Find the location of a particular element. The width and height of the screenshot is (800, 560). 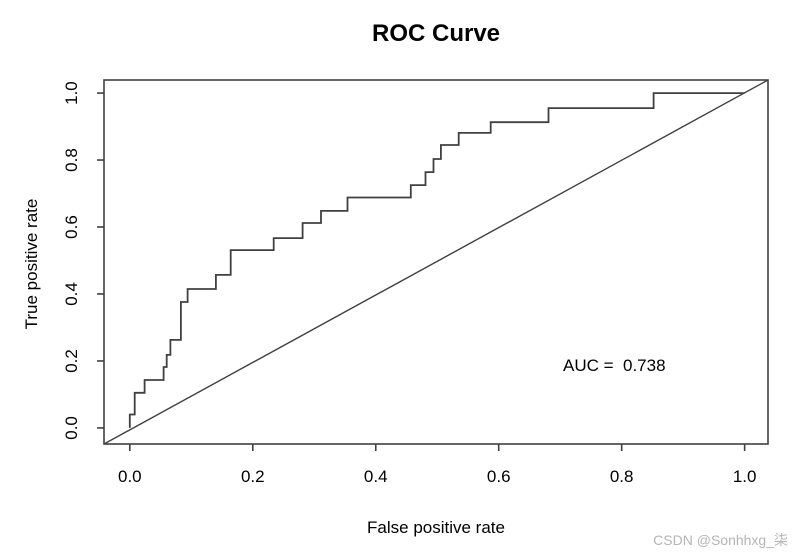

watermark: CSDN @Sonhhxg_柒 is located at coordinates (720, 540).